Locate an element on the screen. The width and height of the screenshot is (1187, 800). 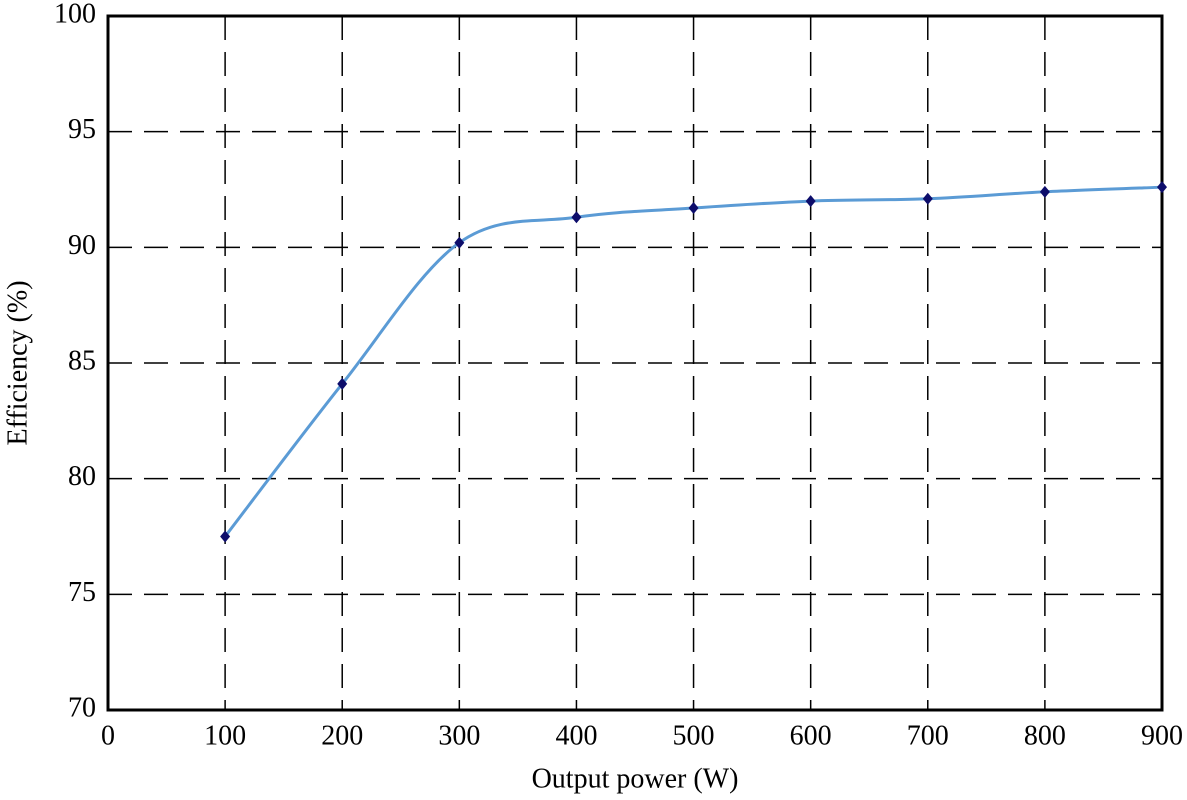
x-tick-label: 200 is located at coordinates (342, 735).